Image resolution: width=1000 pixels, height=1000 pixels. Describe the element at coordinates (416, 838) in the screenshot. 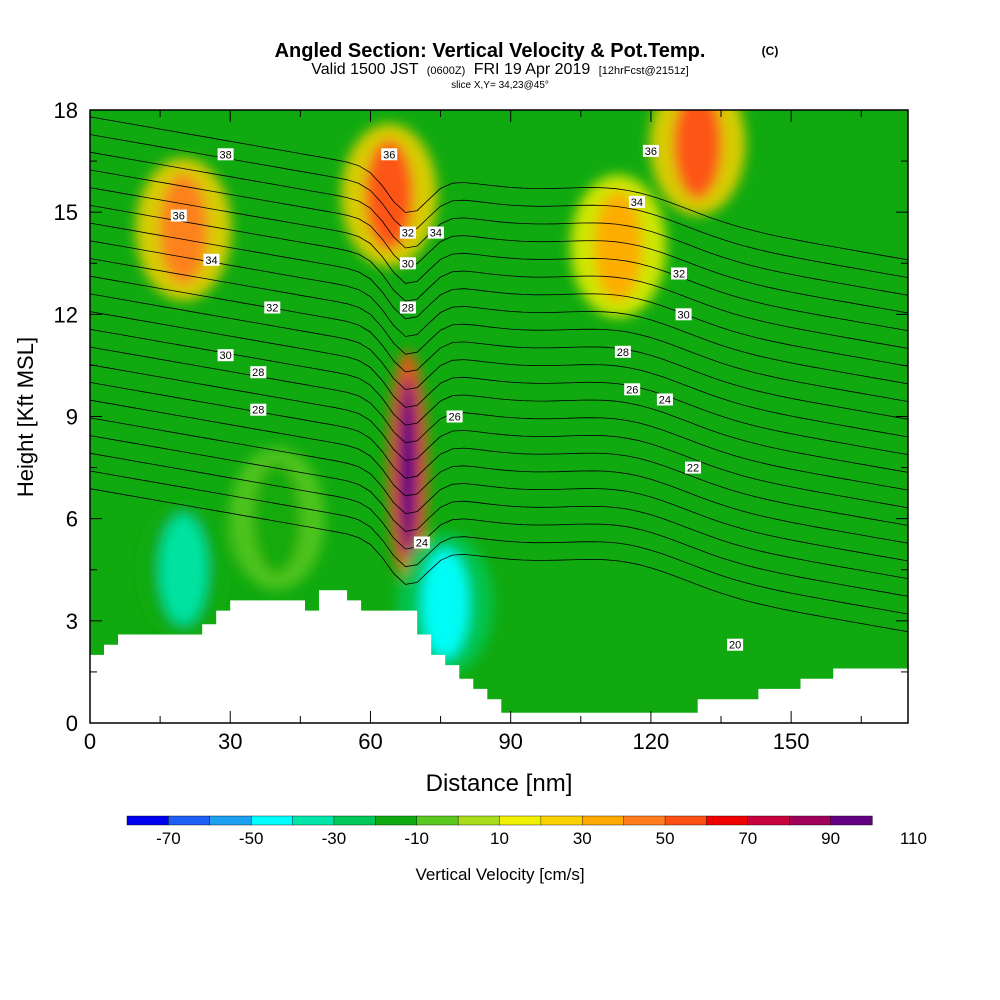

I see `colorbar-tick-label: -10` at that location.